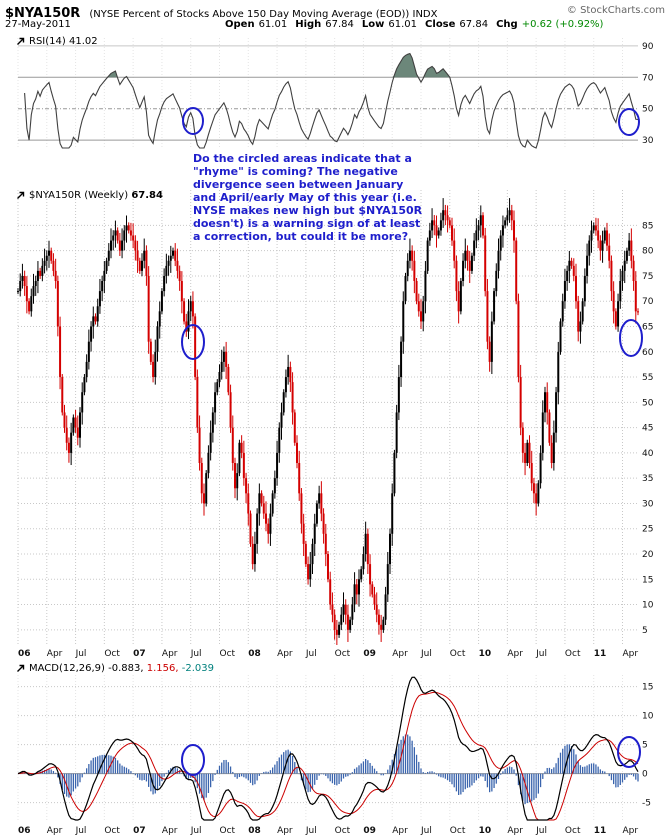 This screenshot has height=838, width=670. I want to click on low-value: 61.01, so click(403, 24).